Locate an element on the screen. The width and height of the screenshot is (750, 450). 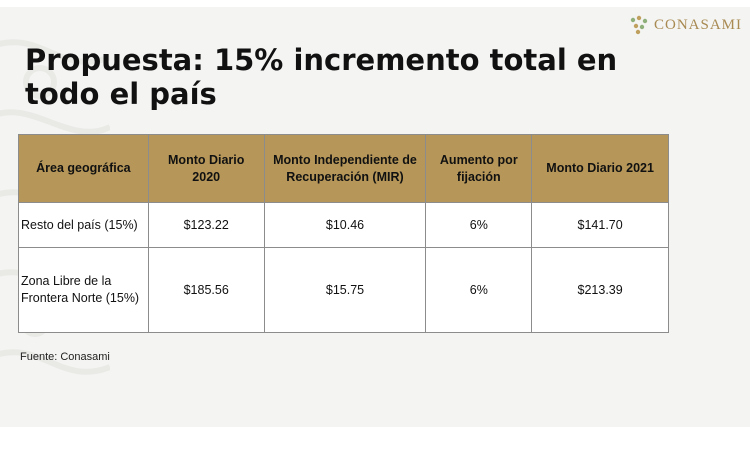
header-monto-2021: Monto Diario 2021 is located at coordinates (600, 168).